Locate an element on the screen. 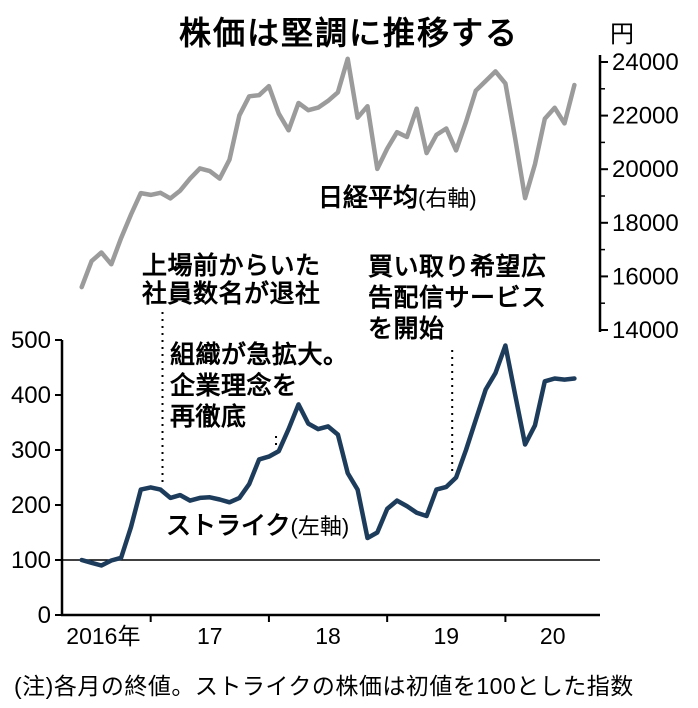 This screenshot has height=708, width=698. footnote: (注)各月の終値。ストライクの株価は初値を100とした指数 is located at coordinates (324, 686).